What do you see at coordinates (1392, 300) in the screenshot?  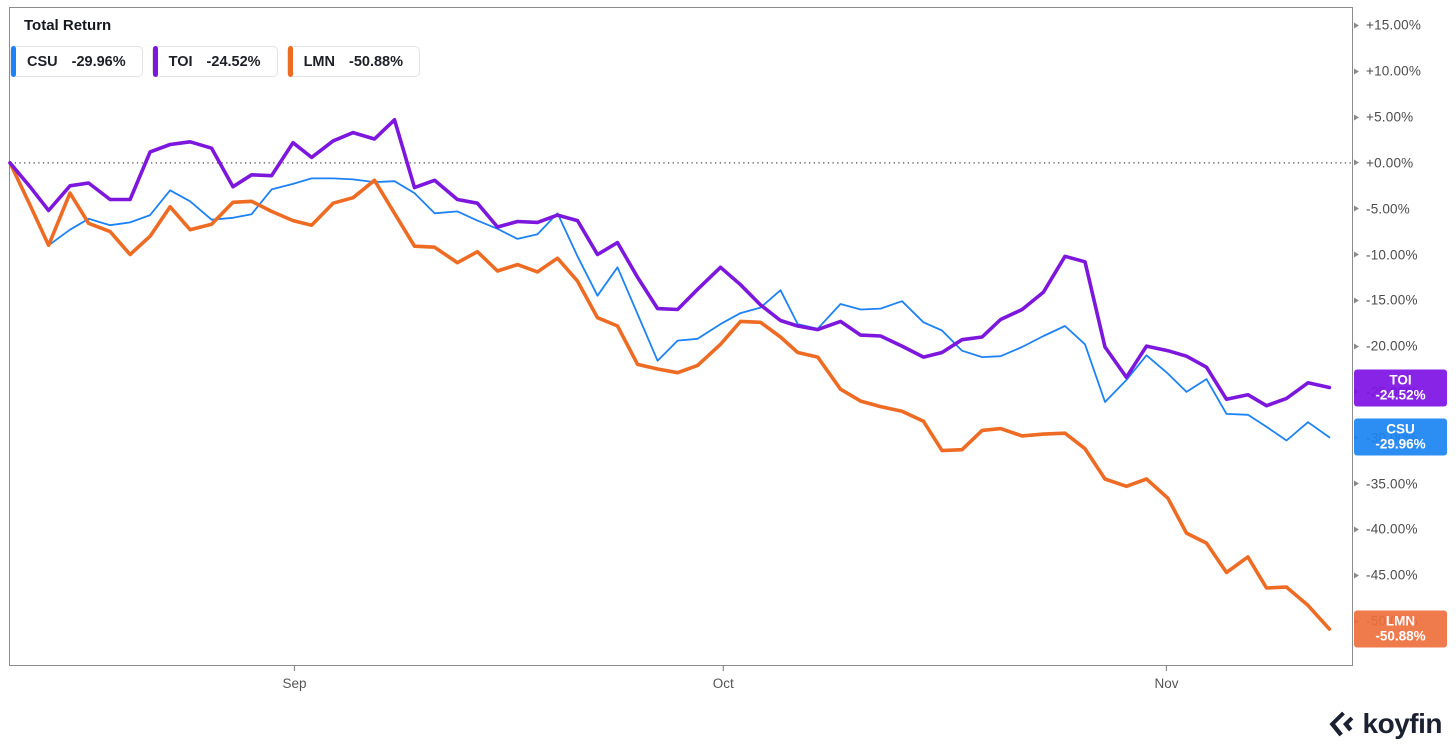 I see `y-axis-label: -15.00%` at bounding box center [1392, 300].